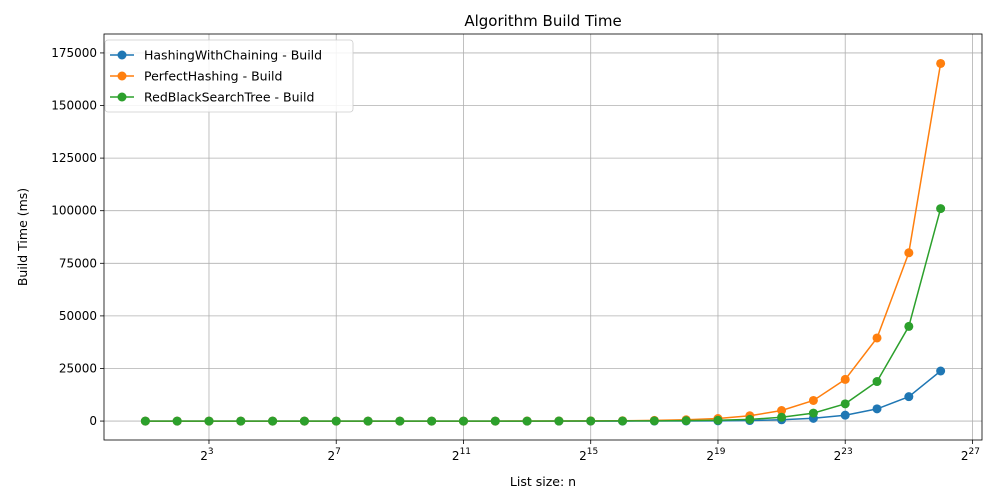  Describe the element at coordinates (78, 368) in the screenshot. I see `y-tick-label: 25000` at that location.